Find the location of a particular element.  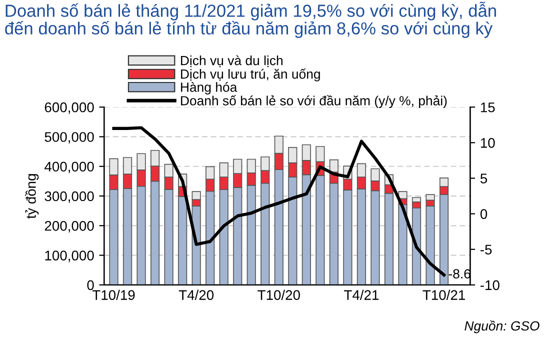

y2-tick-label: 5 is located at coordinates (484, 179).